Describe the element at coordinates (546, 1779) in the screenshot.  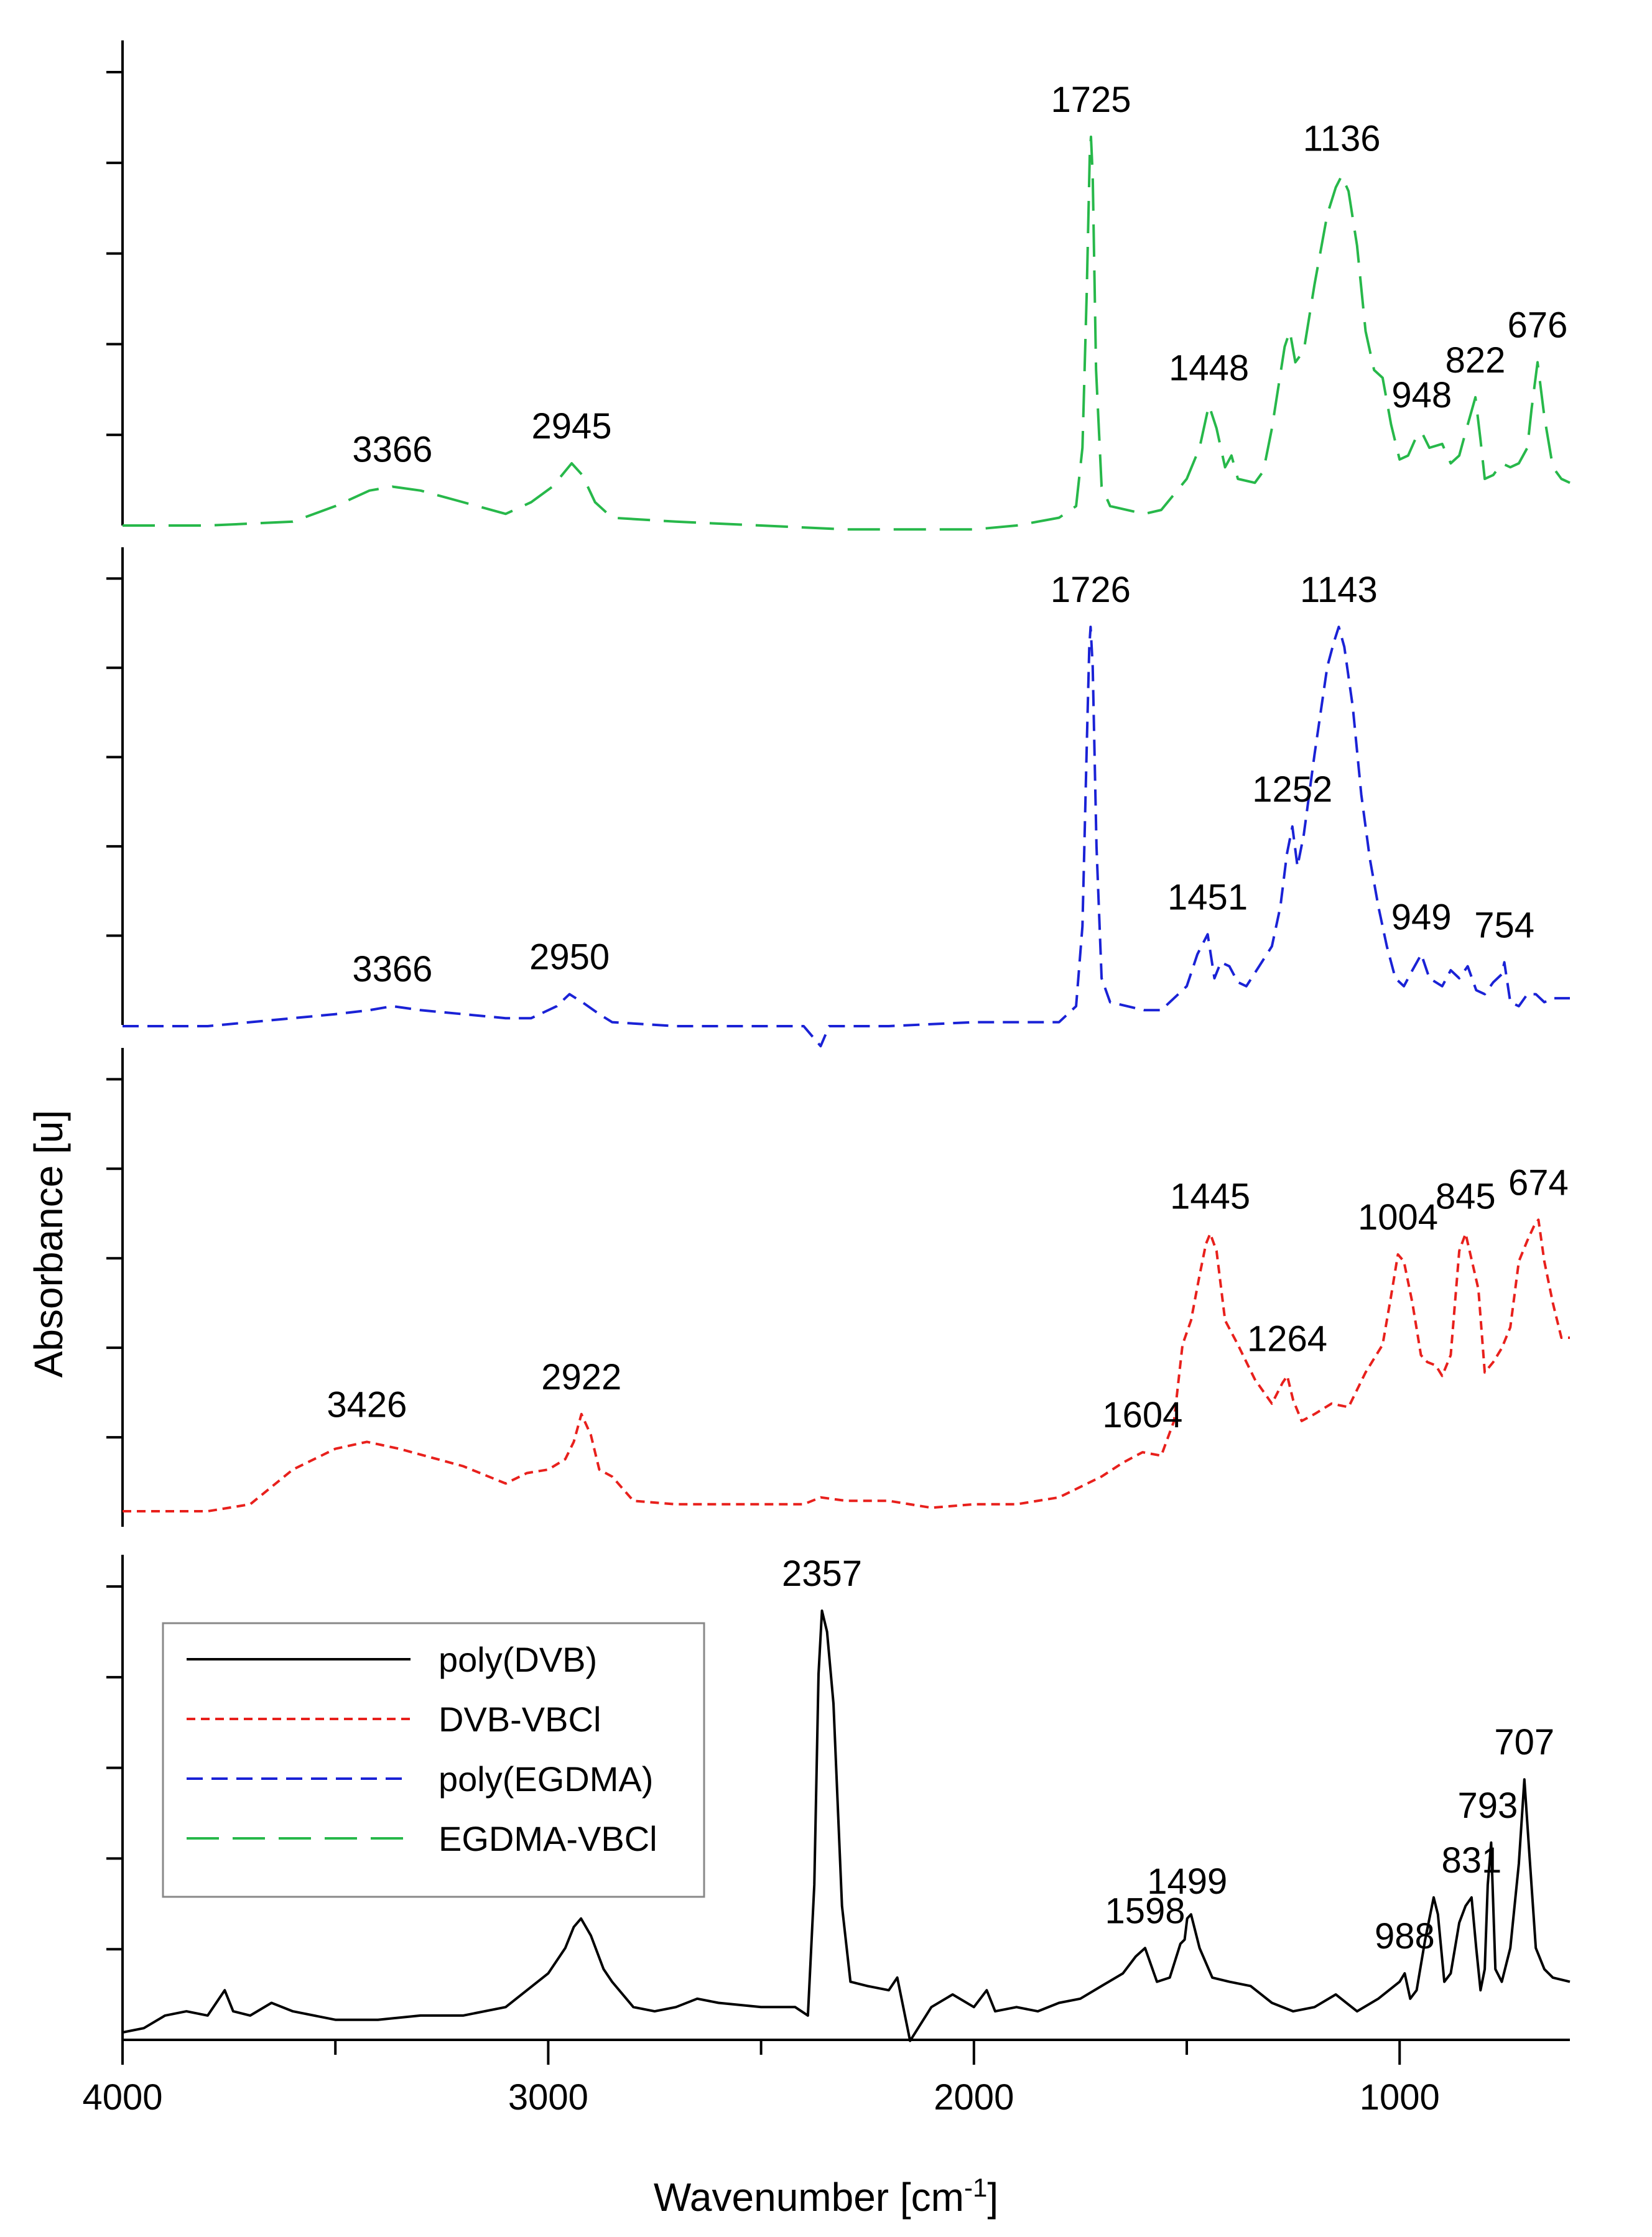
I see `legend-label: poly(EGDMA)` at that location.